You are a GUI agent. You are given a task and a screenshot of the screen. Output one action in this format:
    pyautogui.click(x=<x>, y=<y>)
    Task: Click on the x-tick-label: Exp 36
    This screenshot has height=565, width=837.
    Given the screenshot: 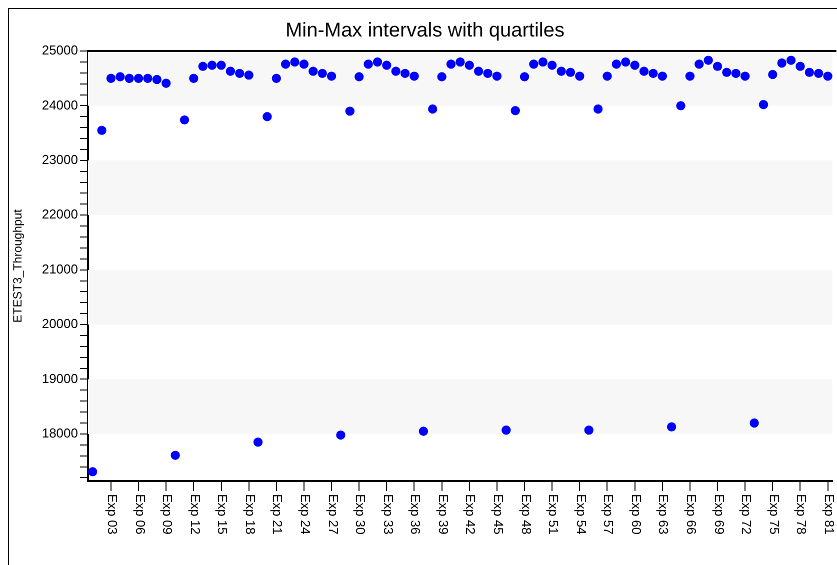 What is the action you would take?
    pyautogui.click(x=415, y=514)
    